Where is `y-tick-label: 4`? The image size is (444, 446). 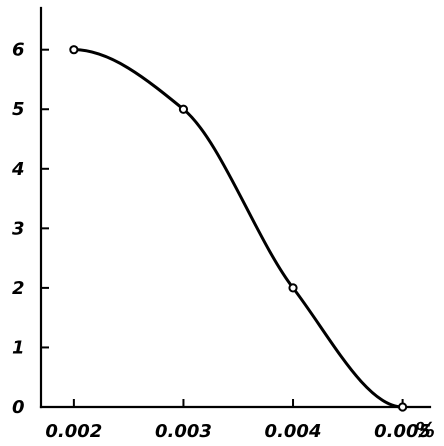
y-tick-label: 4 is located at coordinates (18, 169).